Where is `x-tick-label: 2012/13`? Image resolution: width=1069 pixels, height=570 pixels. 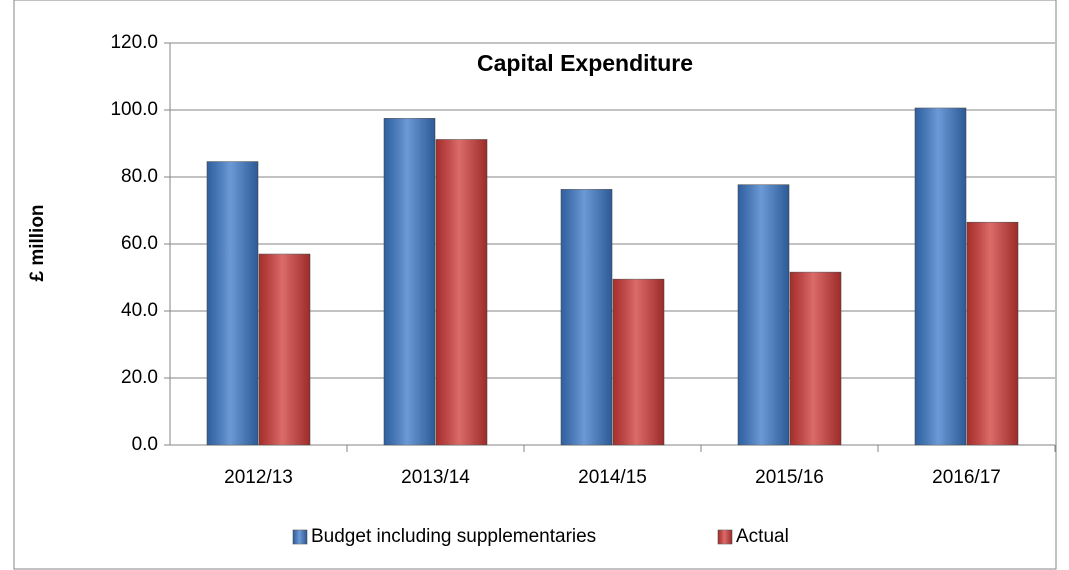
x-tick-label: 2012/13 is located at coordinates (258, 477).